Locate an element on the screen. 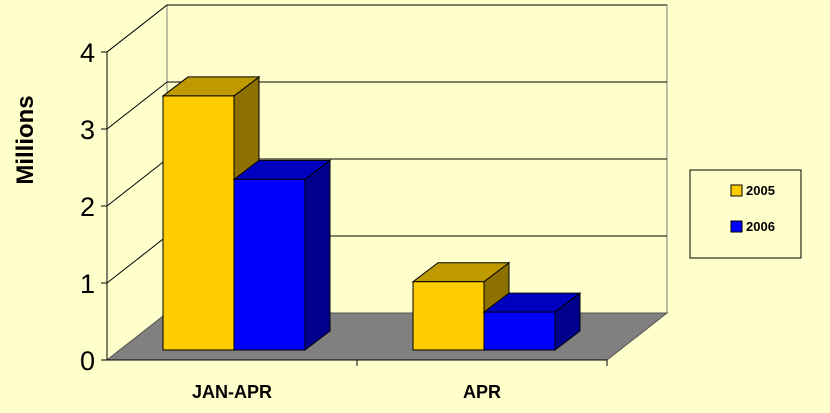 The width and height of the screenshot is (830, 413). y-tick-label: 2 is located at coordinates (87, 207).